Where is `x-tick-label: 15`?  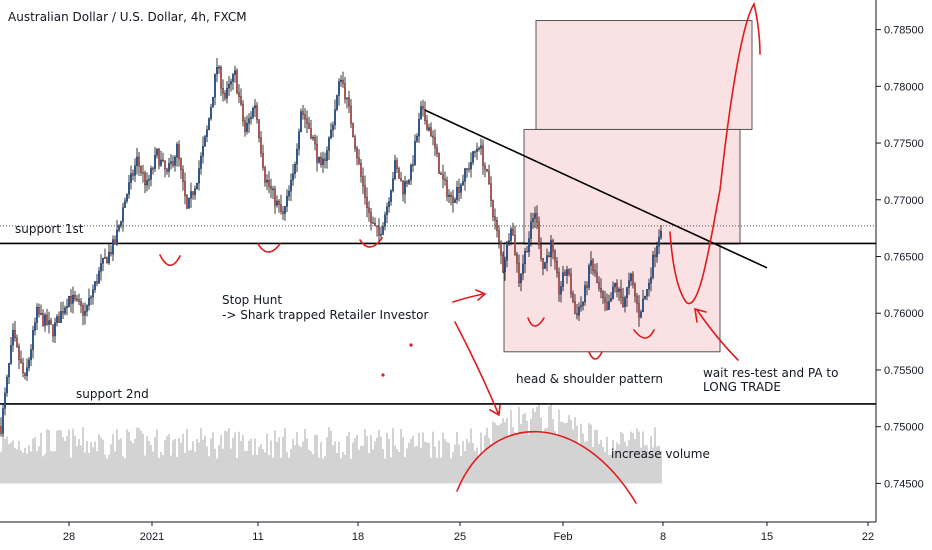 x-tick-label: 15 is located at coordinates (767, 537).